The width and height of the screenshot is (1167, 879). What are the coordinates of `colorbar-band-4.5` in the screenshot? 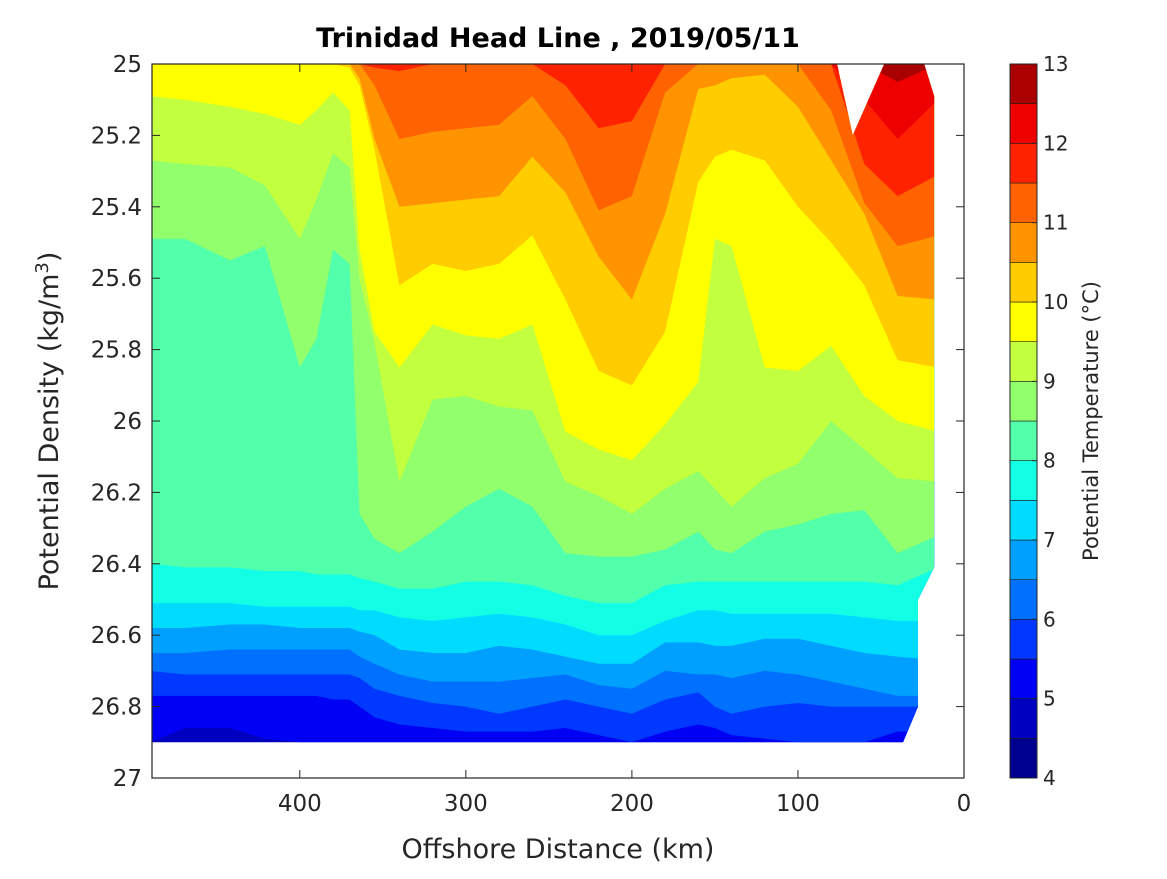 It's located at (1023, 718).